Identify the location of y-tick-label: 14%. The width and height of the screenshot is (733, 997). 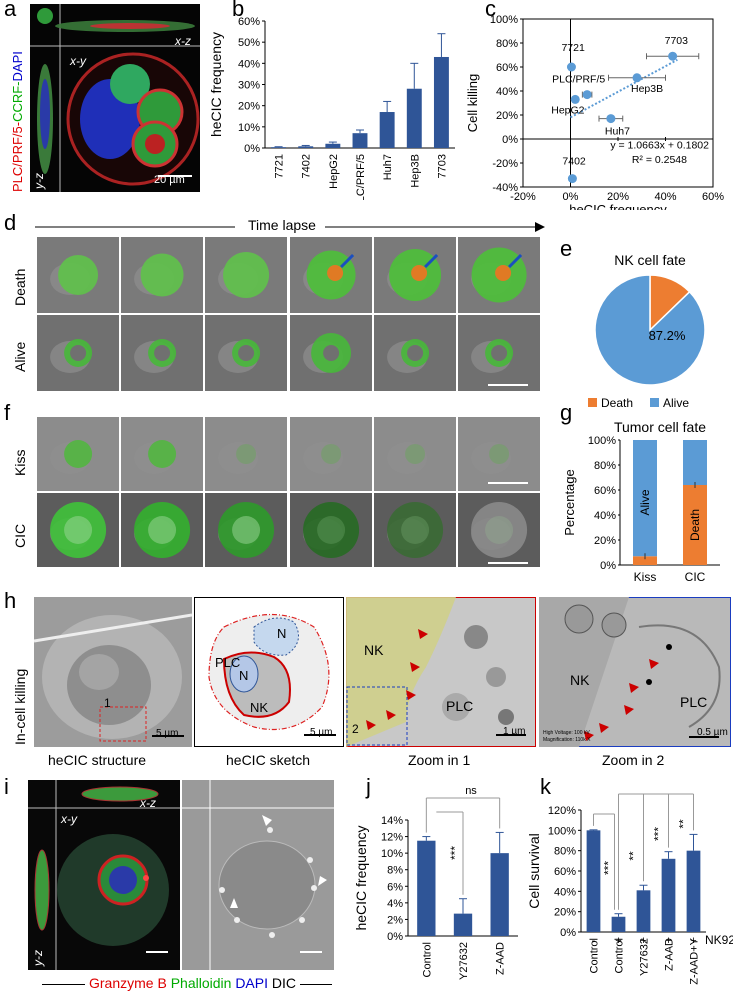
(392, 821).